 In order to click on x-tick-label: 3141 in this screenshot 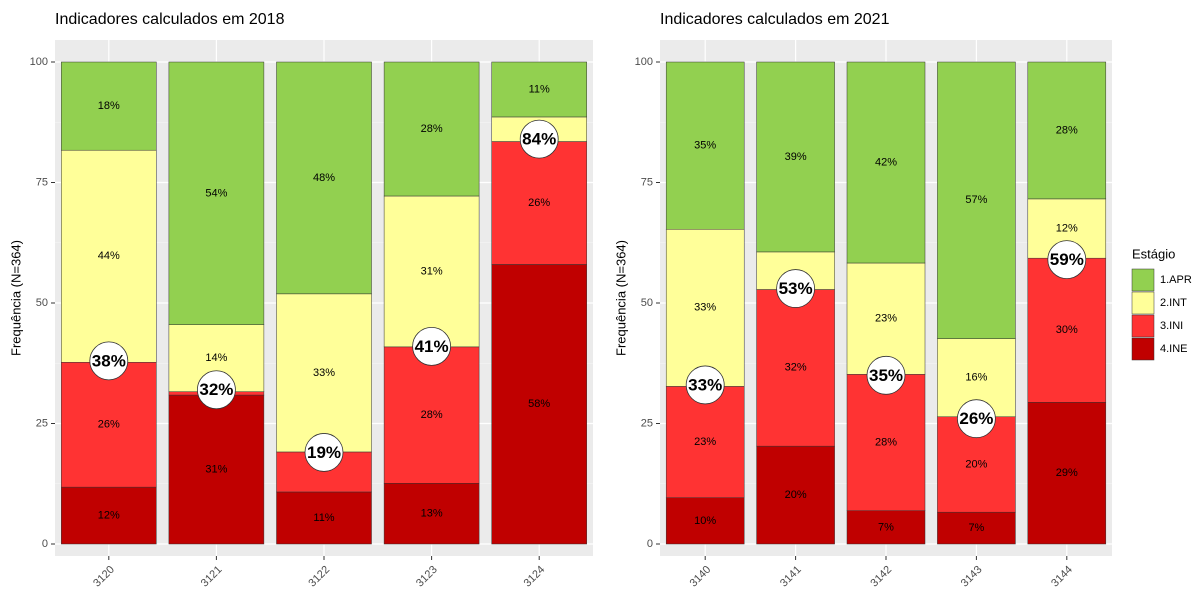, I will do `click(791, 577)`.